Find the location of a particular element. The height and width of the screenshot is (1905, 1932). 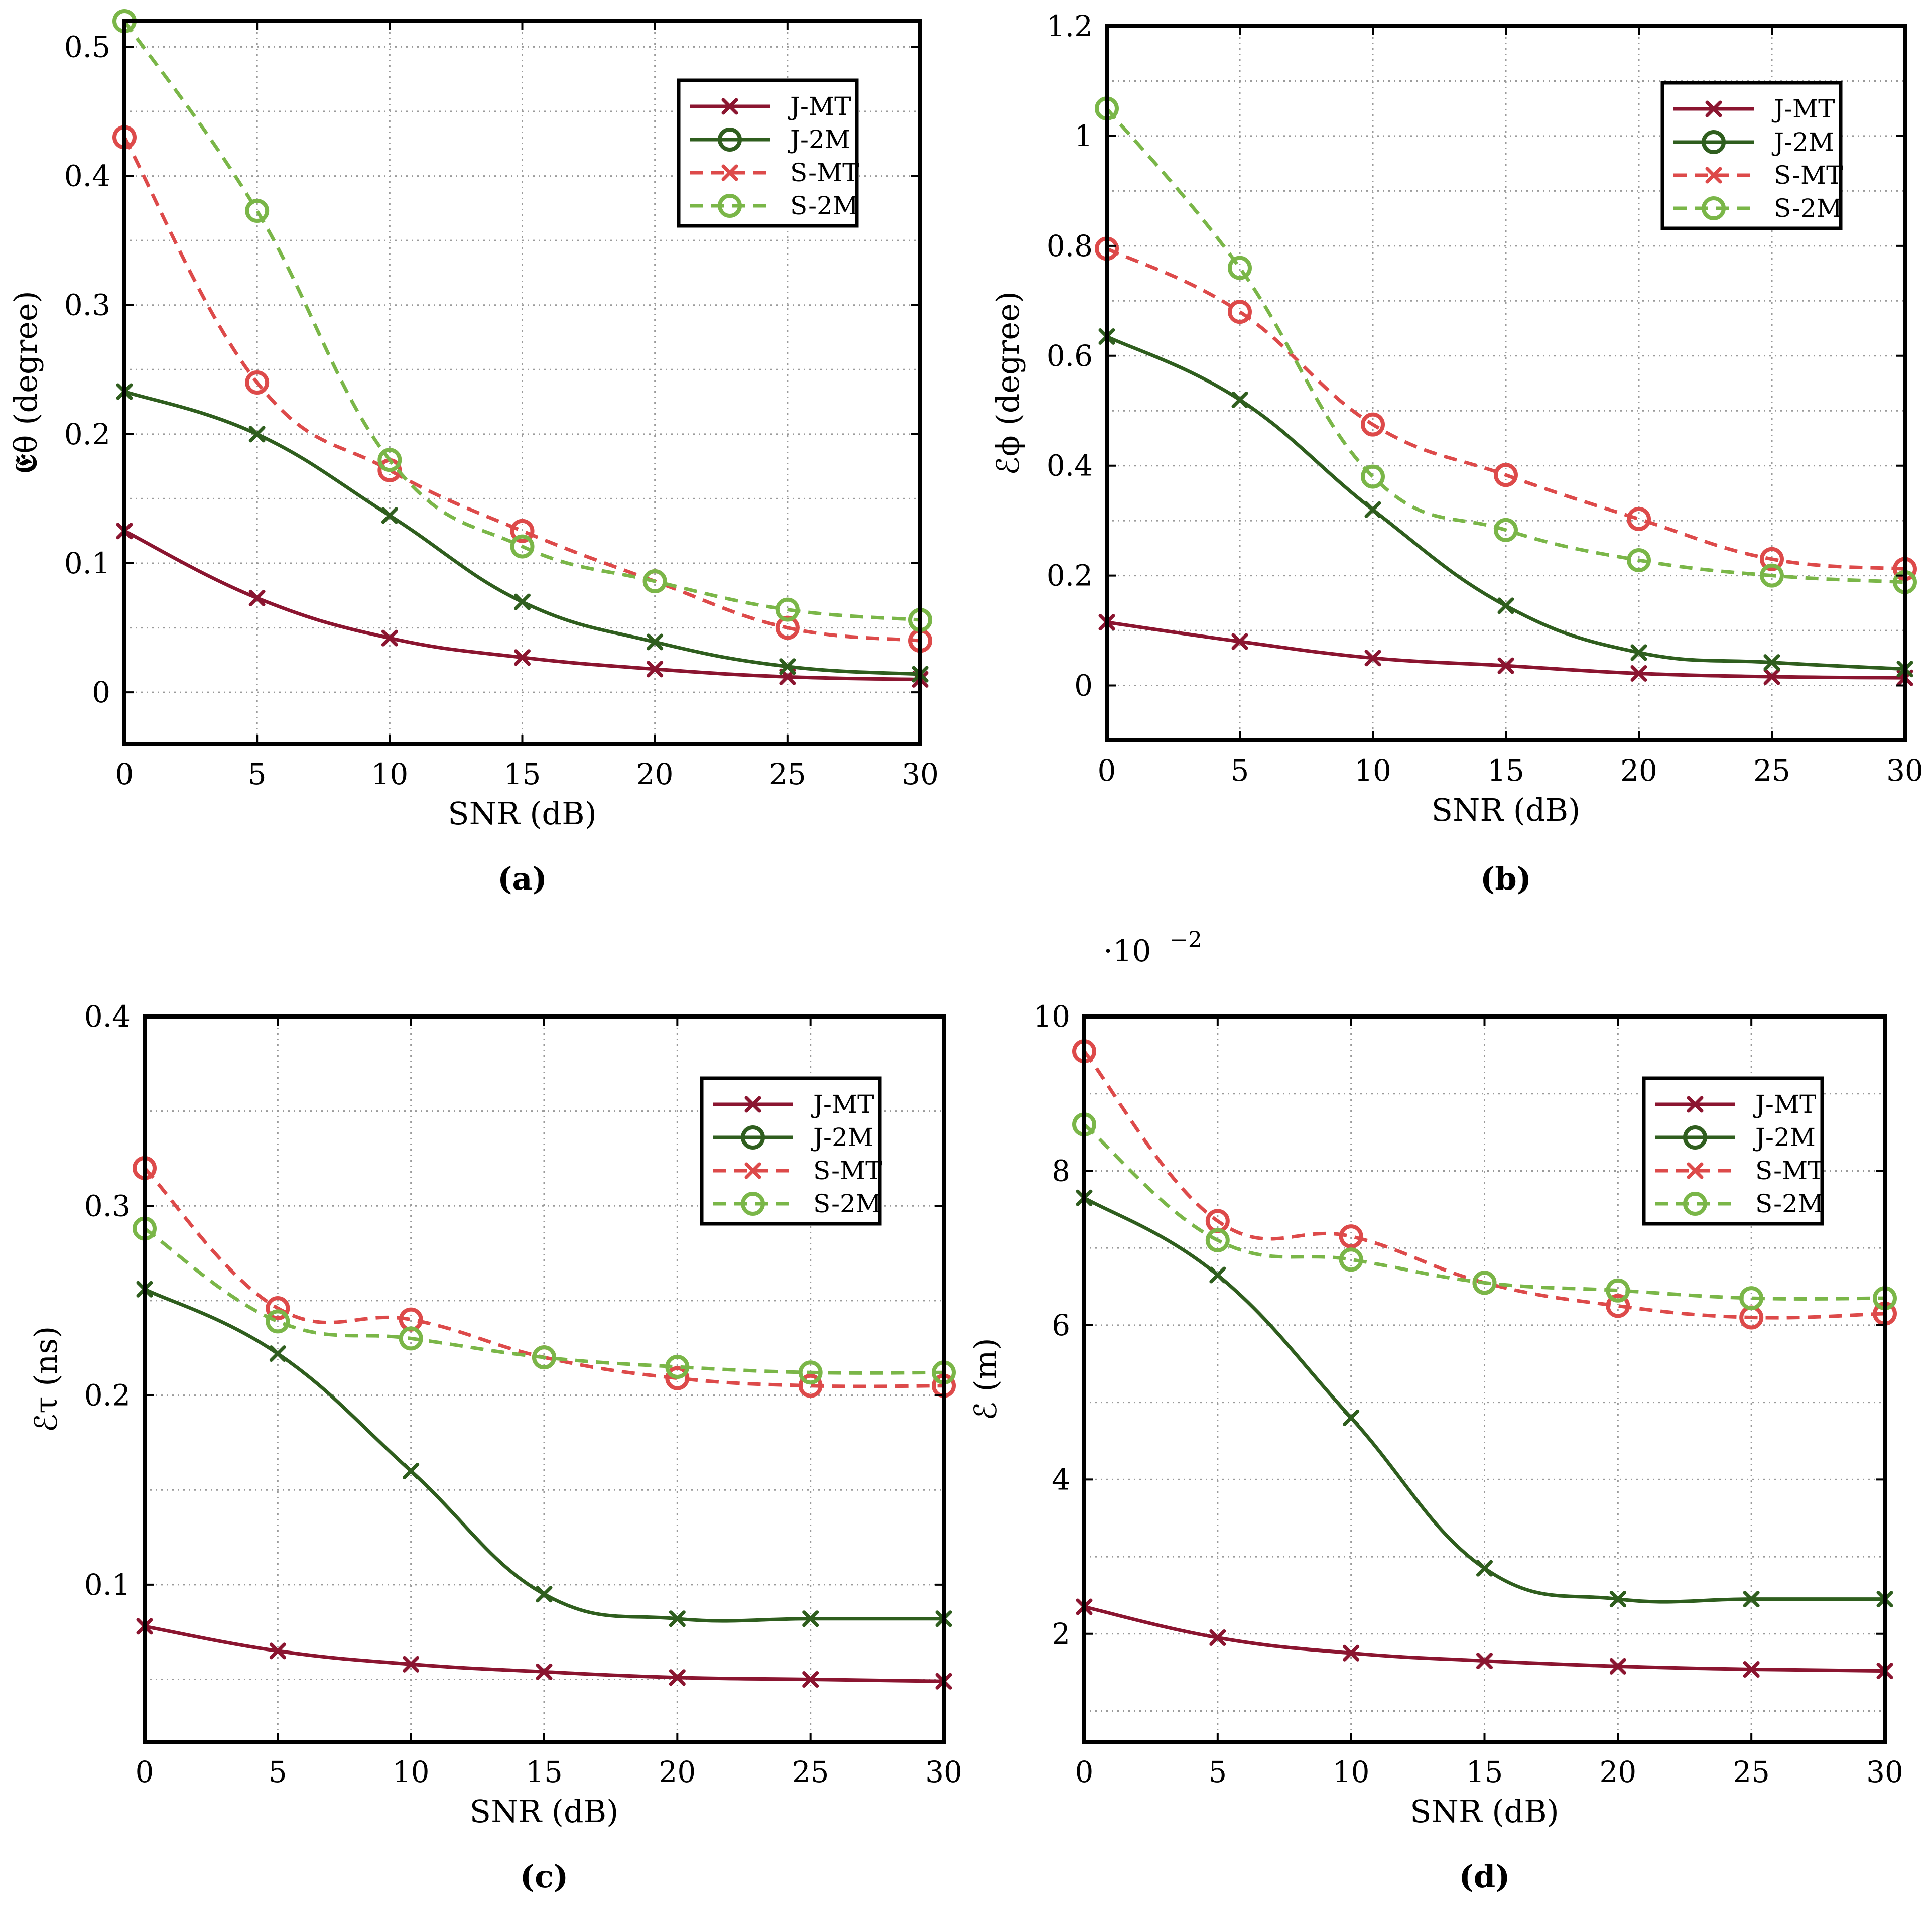

series-J-2M is located at coordinates (522, 533).